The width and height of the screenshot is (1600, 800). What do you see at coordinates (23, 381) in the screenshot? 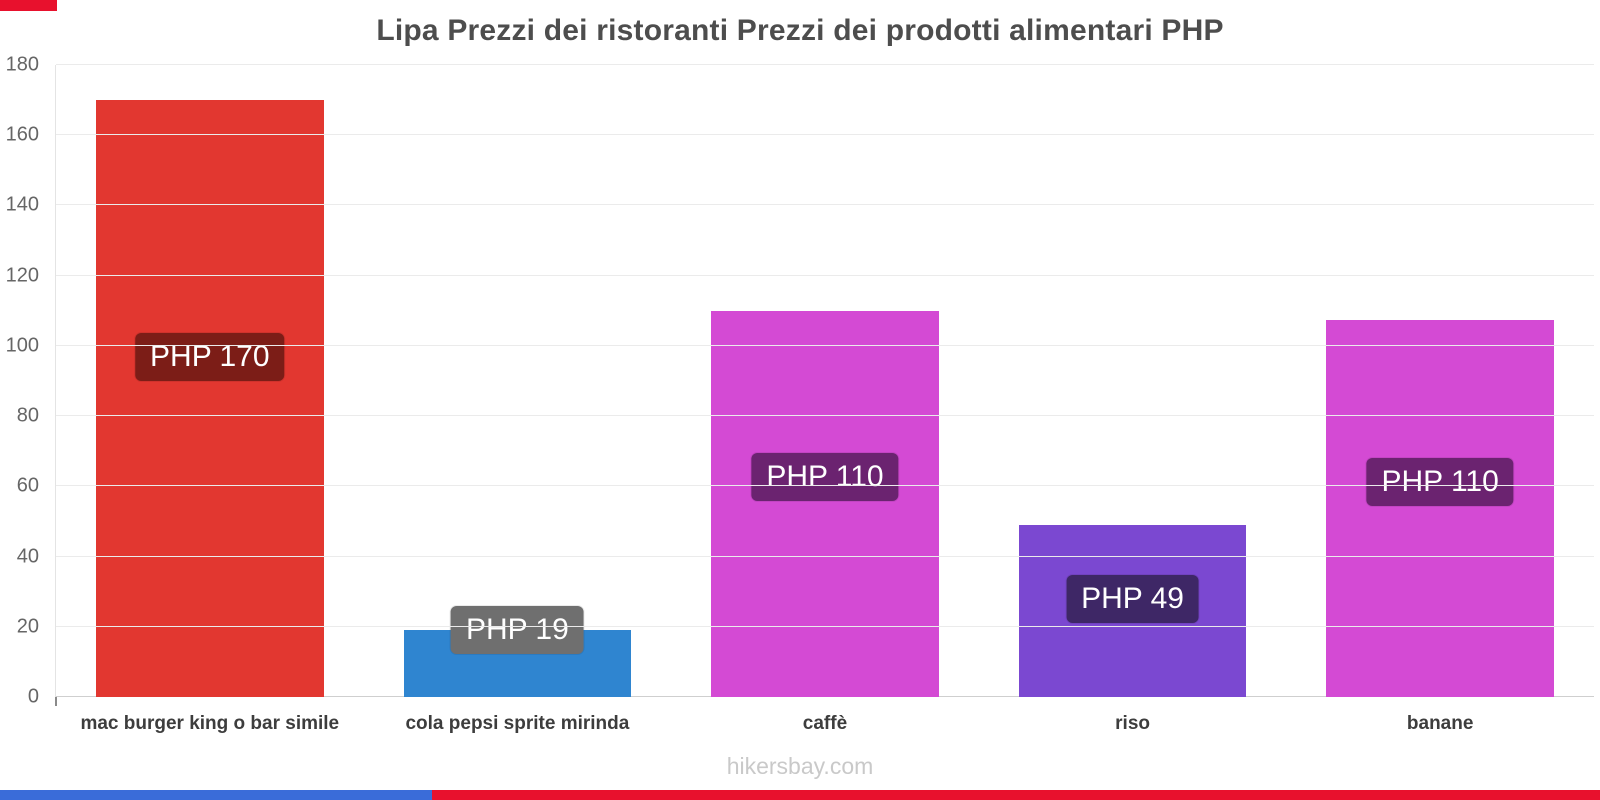
I see `y-axis-labels: 0 20 40 60 80 100 120 140 160 180` at bounding box center [23, 381].